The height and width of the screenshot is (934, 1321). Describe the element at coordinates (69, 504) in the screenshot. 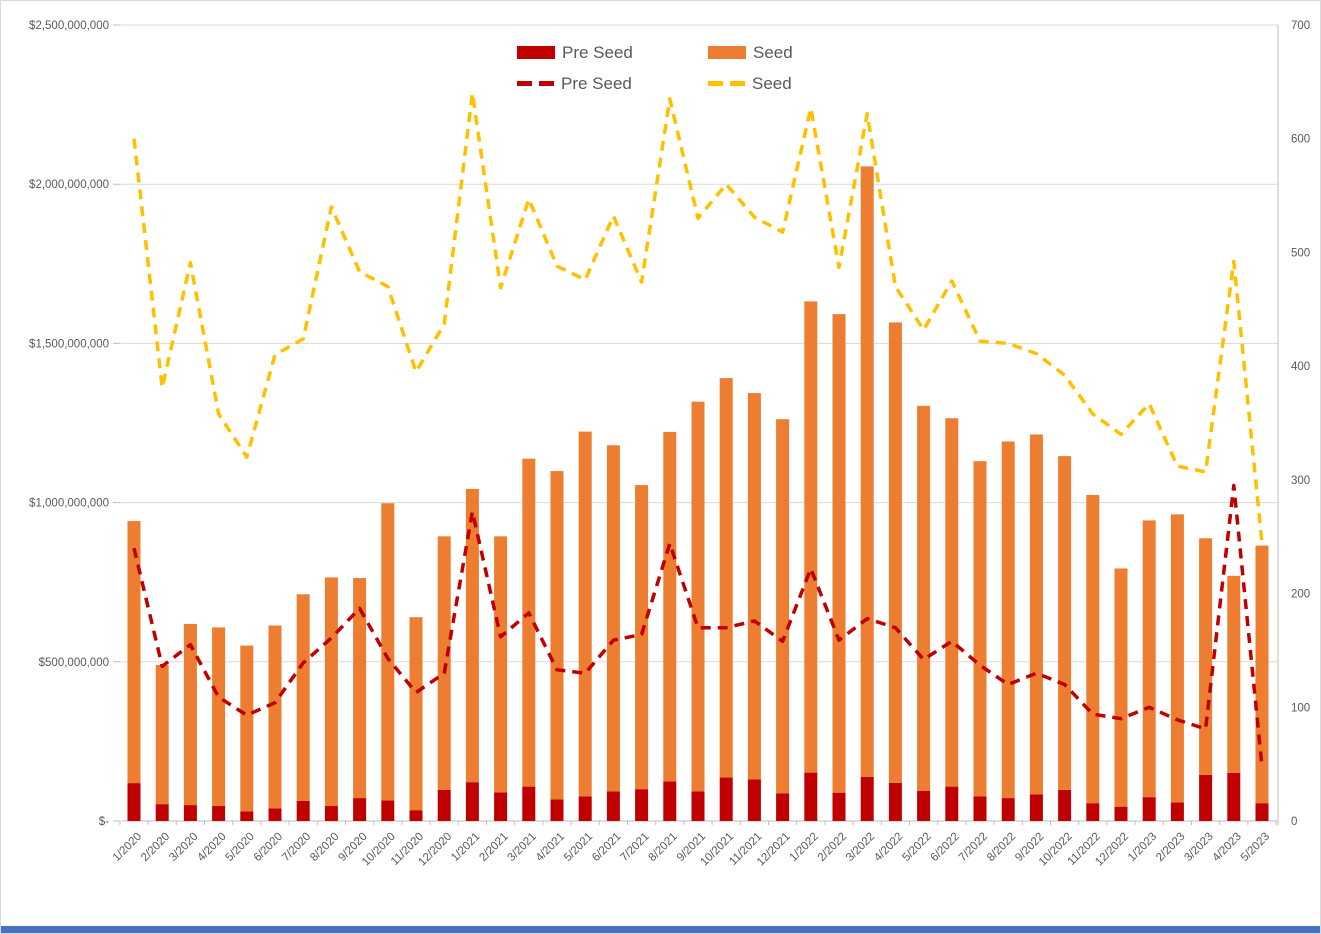

I see `left-axis-label: $1,000,000,000` at that location.